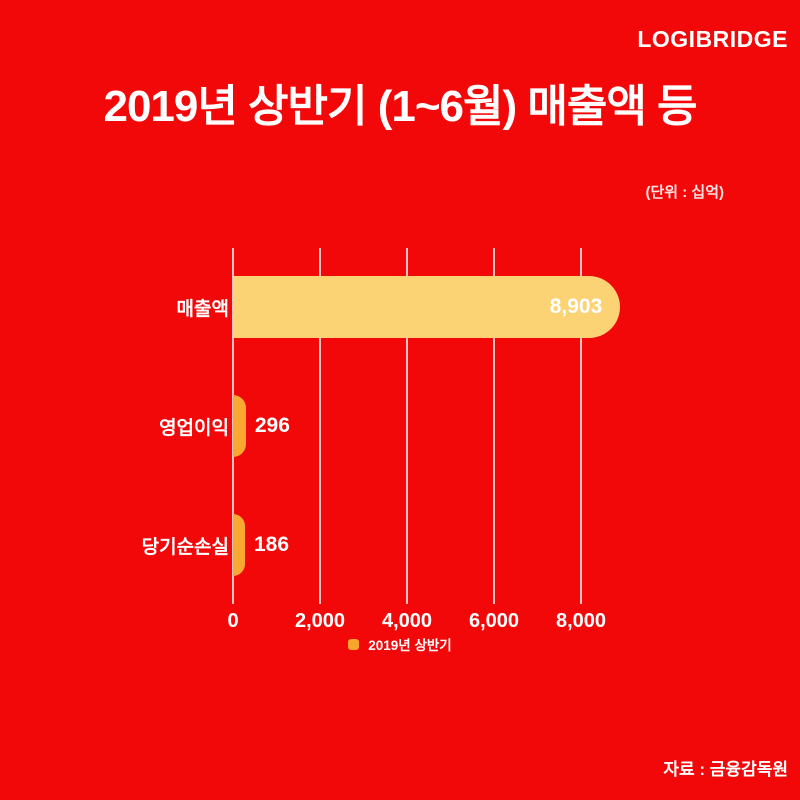  What do you see at coordinates (712, 39) in the screenshot?
I see `brand-logo: LOGIBRIDGE` at bounding box center [712, 39].